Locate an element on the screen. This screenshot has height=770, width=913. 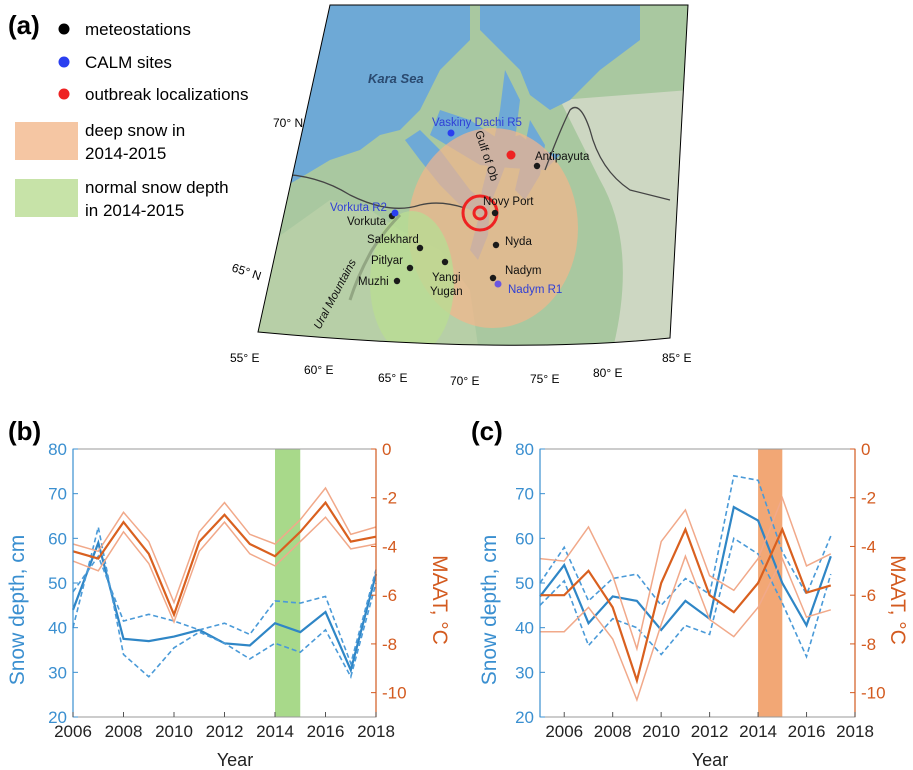
highlight-band is located at coordinates (287, 583).